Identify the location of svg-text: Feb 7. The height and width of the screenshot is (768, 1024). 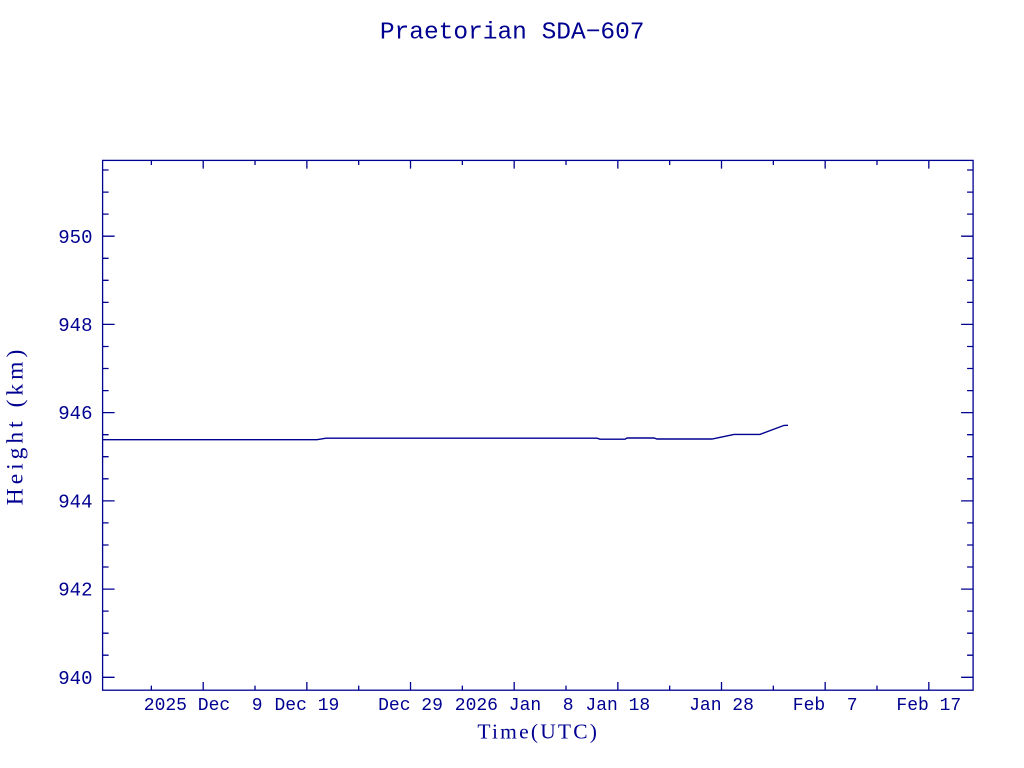
(825, 706).